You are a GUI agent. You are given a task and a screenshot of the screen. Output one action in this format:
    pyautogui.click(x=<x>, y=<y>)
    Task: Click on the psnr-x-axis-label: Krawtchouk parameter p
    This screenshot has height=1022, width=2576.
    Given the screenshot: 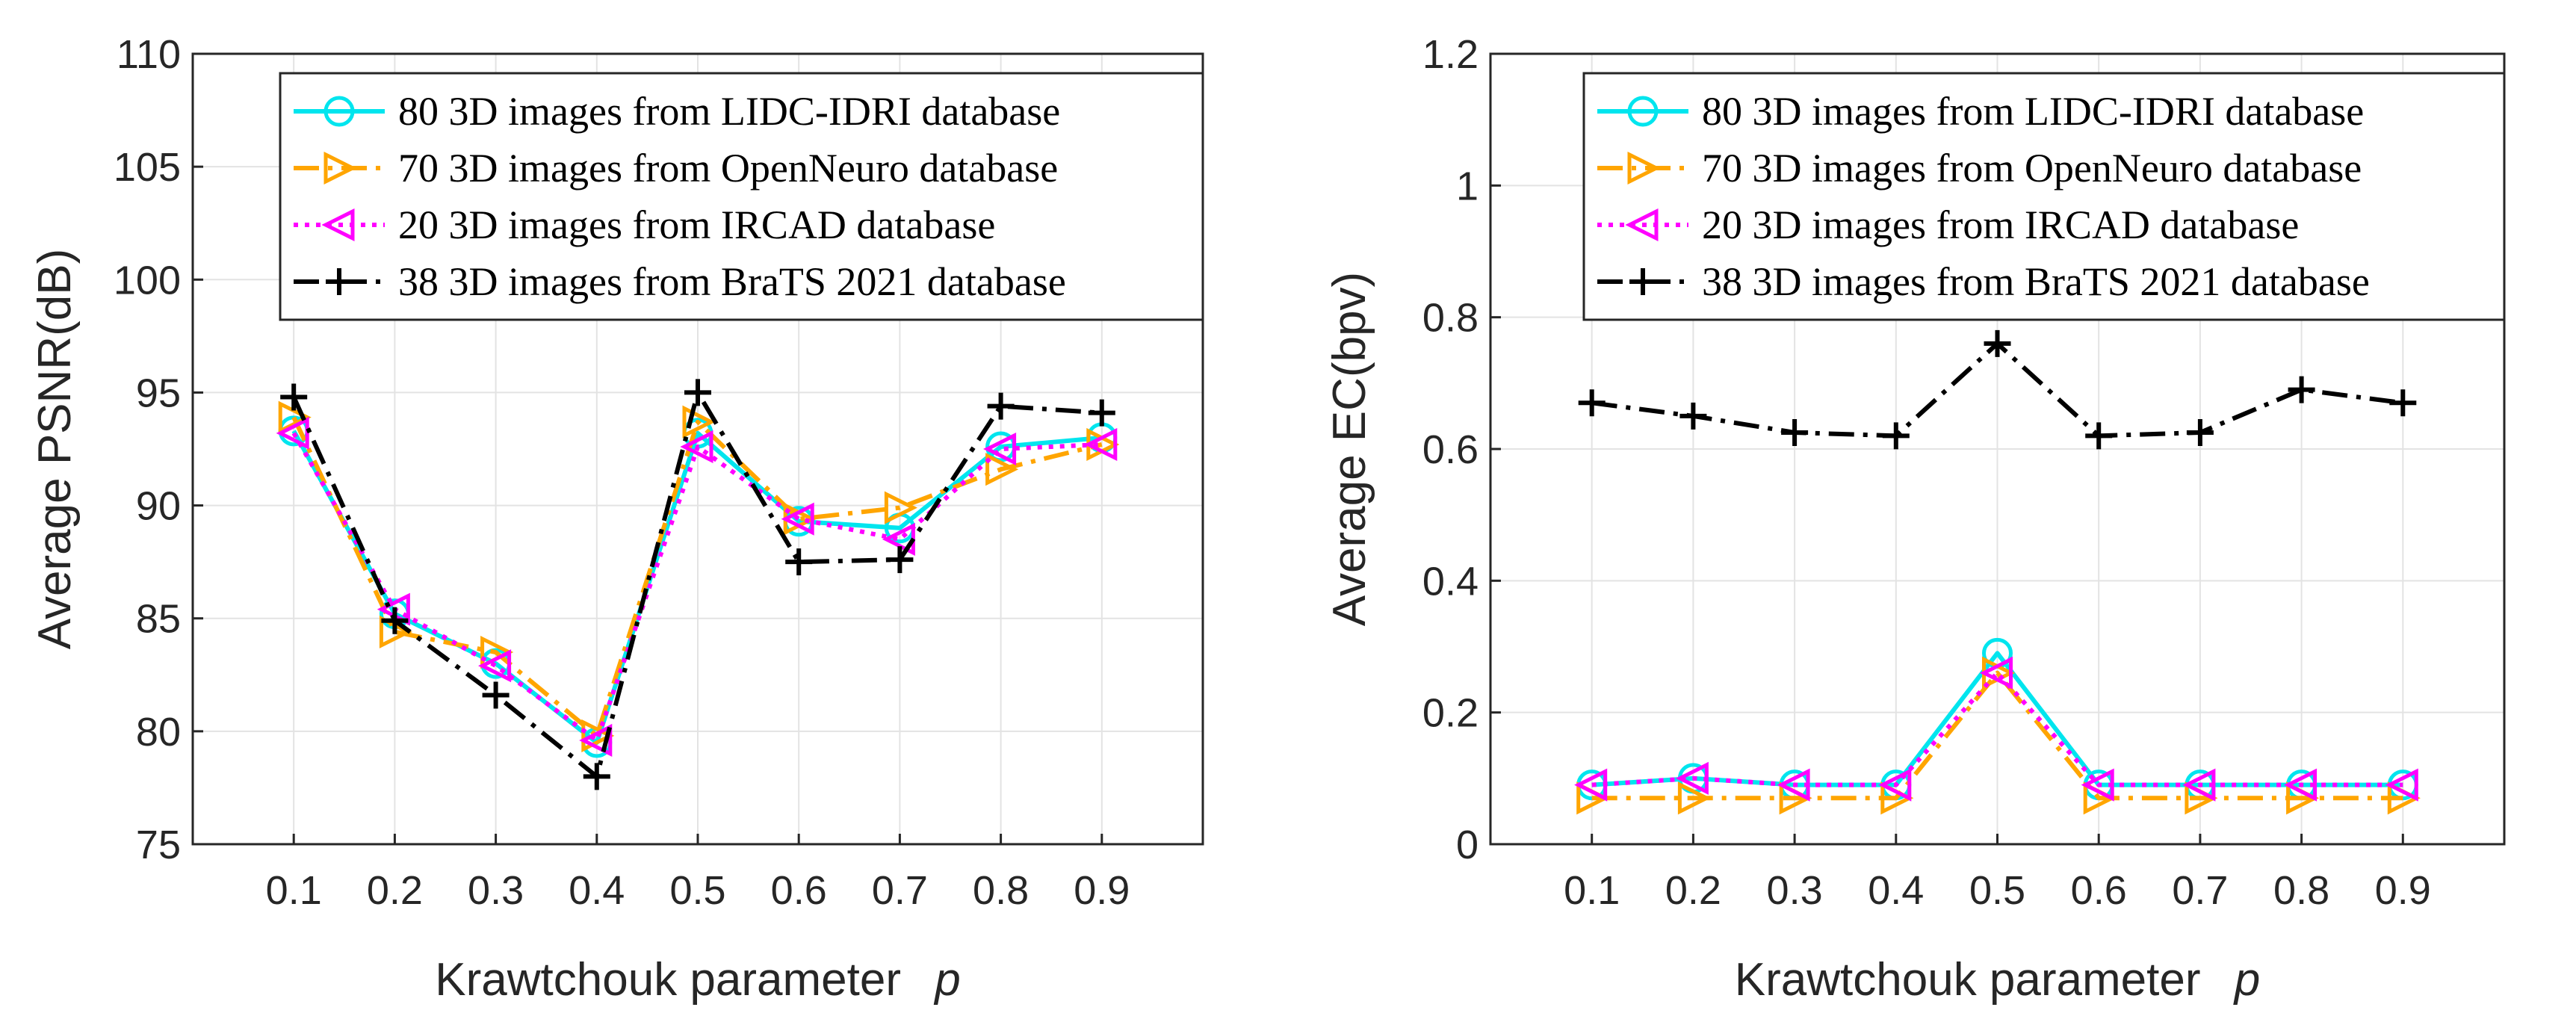 What is the action you would take?
    pyautogui.click(x=697, y=980)
    